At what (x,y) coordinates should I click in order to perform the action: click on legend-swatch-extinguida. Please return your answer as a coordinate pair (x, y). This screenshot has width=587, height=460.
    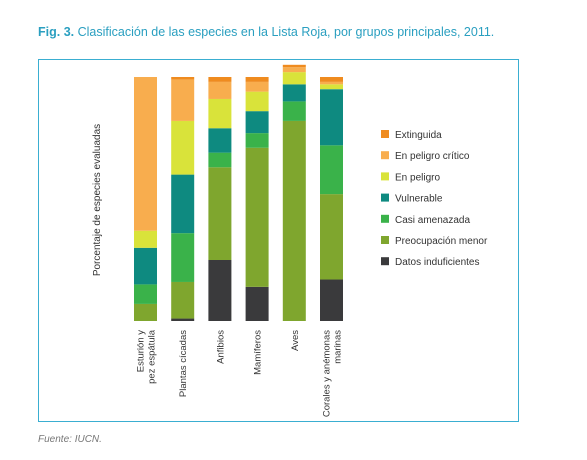
    Looking at the image, I should click on (385, 134).